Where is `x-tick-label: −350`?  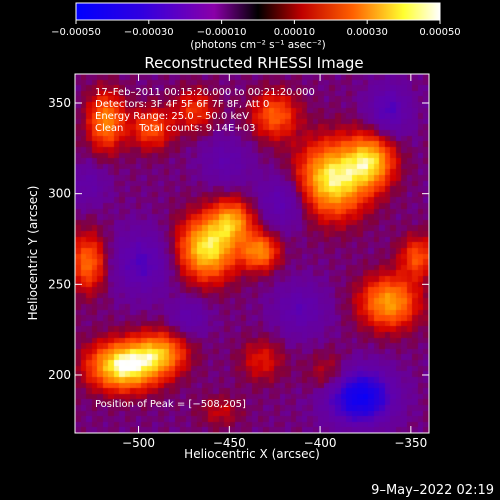
x-tick-label: −350 is located at coordinates (410, 443).